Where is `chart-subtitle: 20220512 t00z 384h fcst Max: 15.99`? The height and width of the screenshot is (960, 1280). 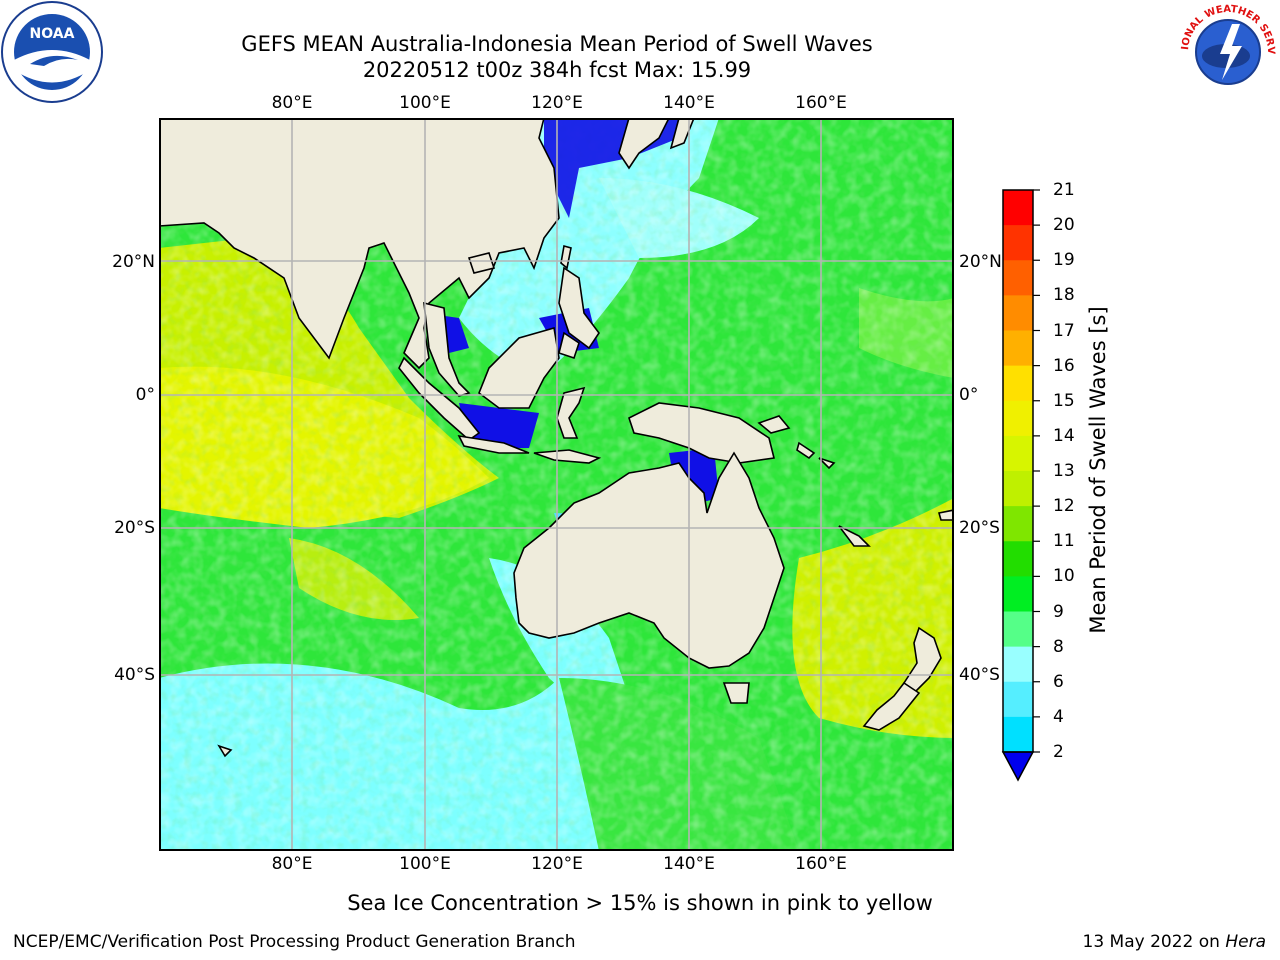
chart-subtitle: 20220512 t00z 384h fcst Max: 15.99 is located at coordinates (557, 70).